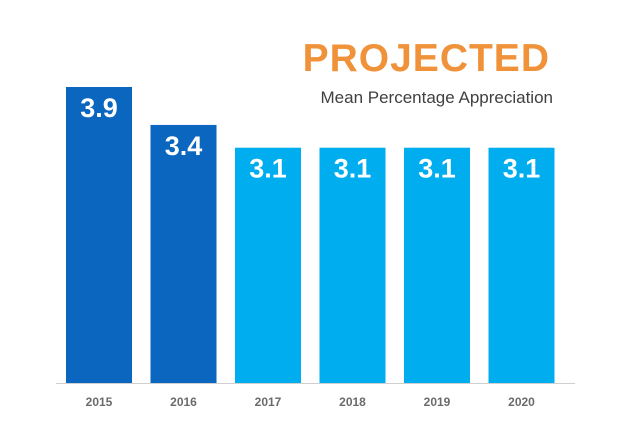  What do you see at coordinates (99, 235) in the screenshot?
I see `bar-2015` at bounding box center [99, 235].